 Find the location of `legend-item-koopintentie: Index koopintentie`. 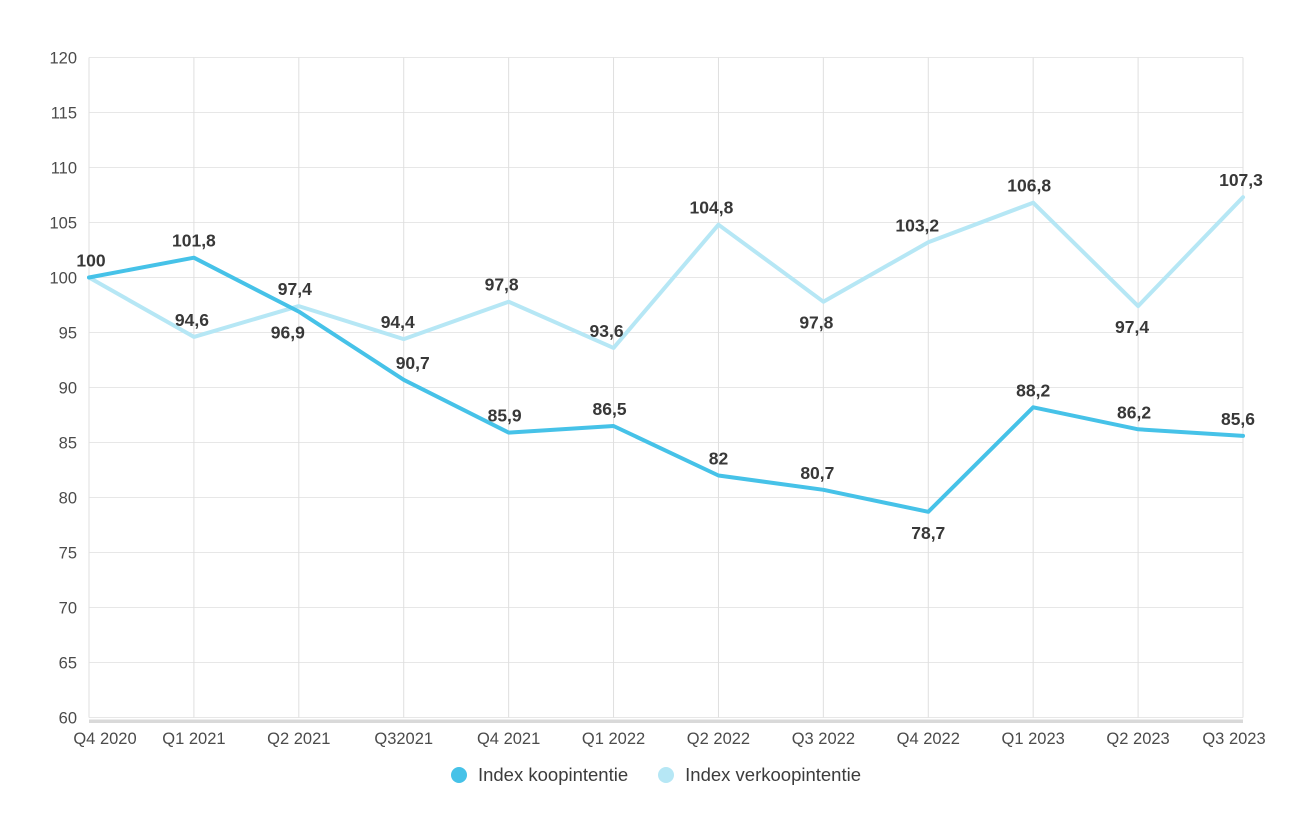

legend-item-koopintentie: Index koopintentie is located at coordinates (539, 775).